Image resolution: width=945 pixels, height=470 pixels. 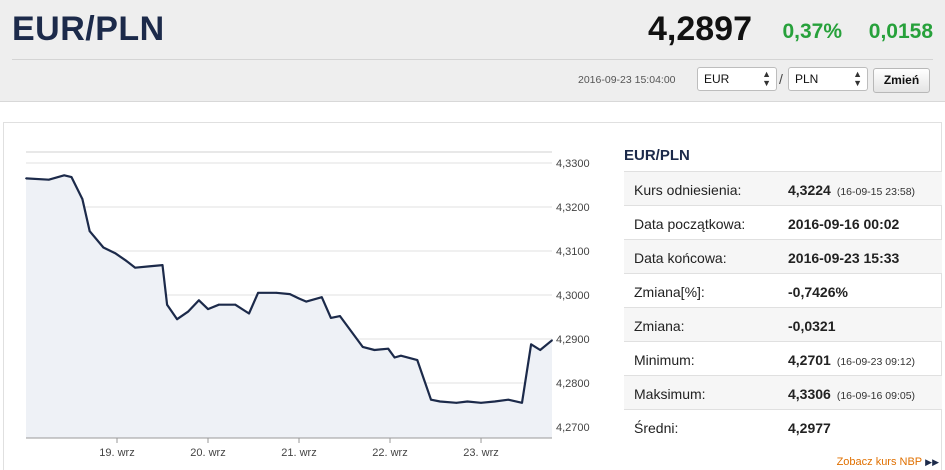 I want to click on stats-row: Kurs odniesienia: 4,3224 (16-09-15 23:58), so click(x=783, y=188).